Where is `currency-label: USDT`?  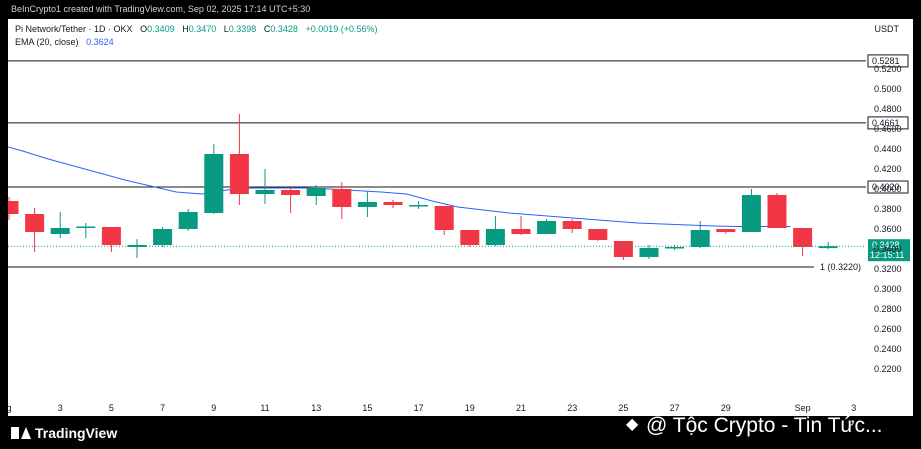
currency-label: USDT is located at coordinates (887, 29).